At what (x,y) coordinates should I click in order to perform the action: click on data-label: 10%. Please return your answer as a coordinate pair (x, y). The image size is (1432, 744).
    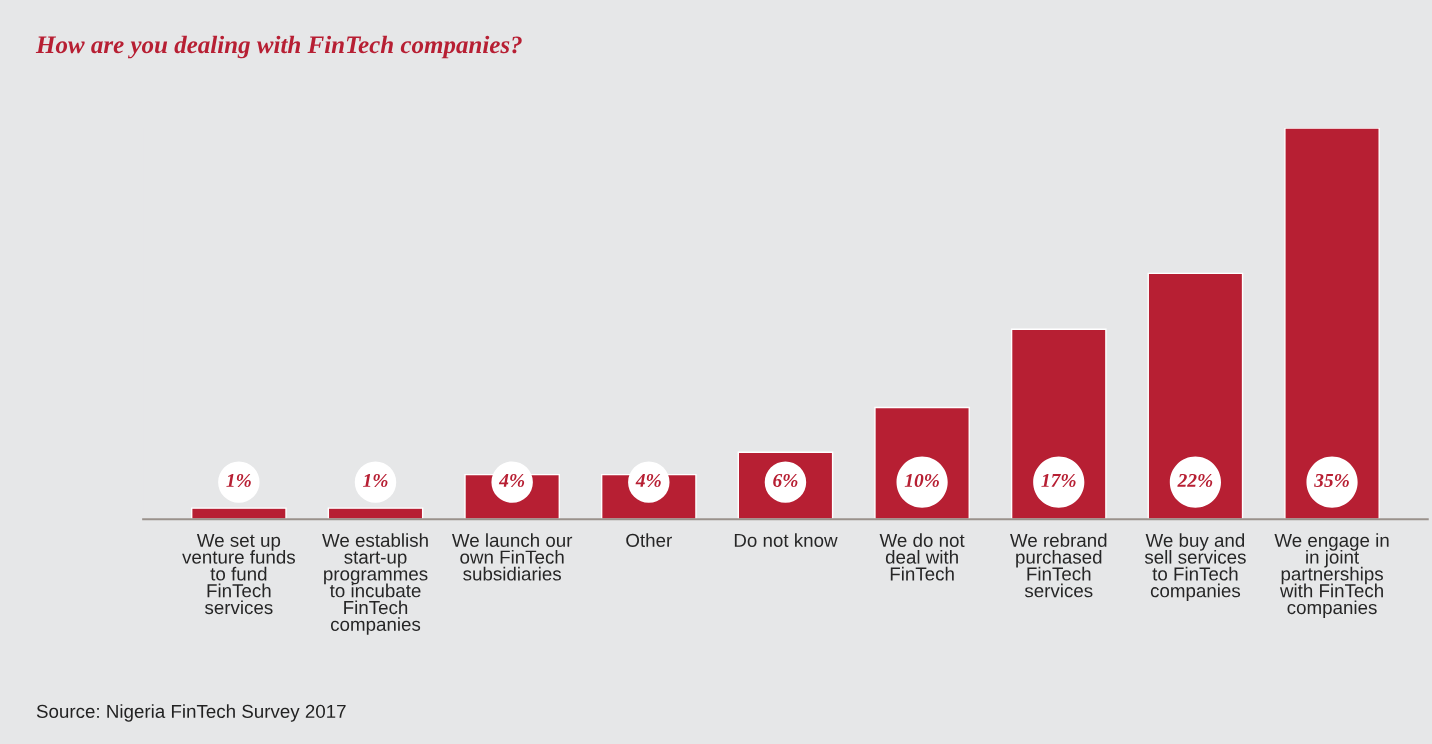
    Looking at the image, I should click on (921, 480).